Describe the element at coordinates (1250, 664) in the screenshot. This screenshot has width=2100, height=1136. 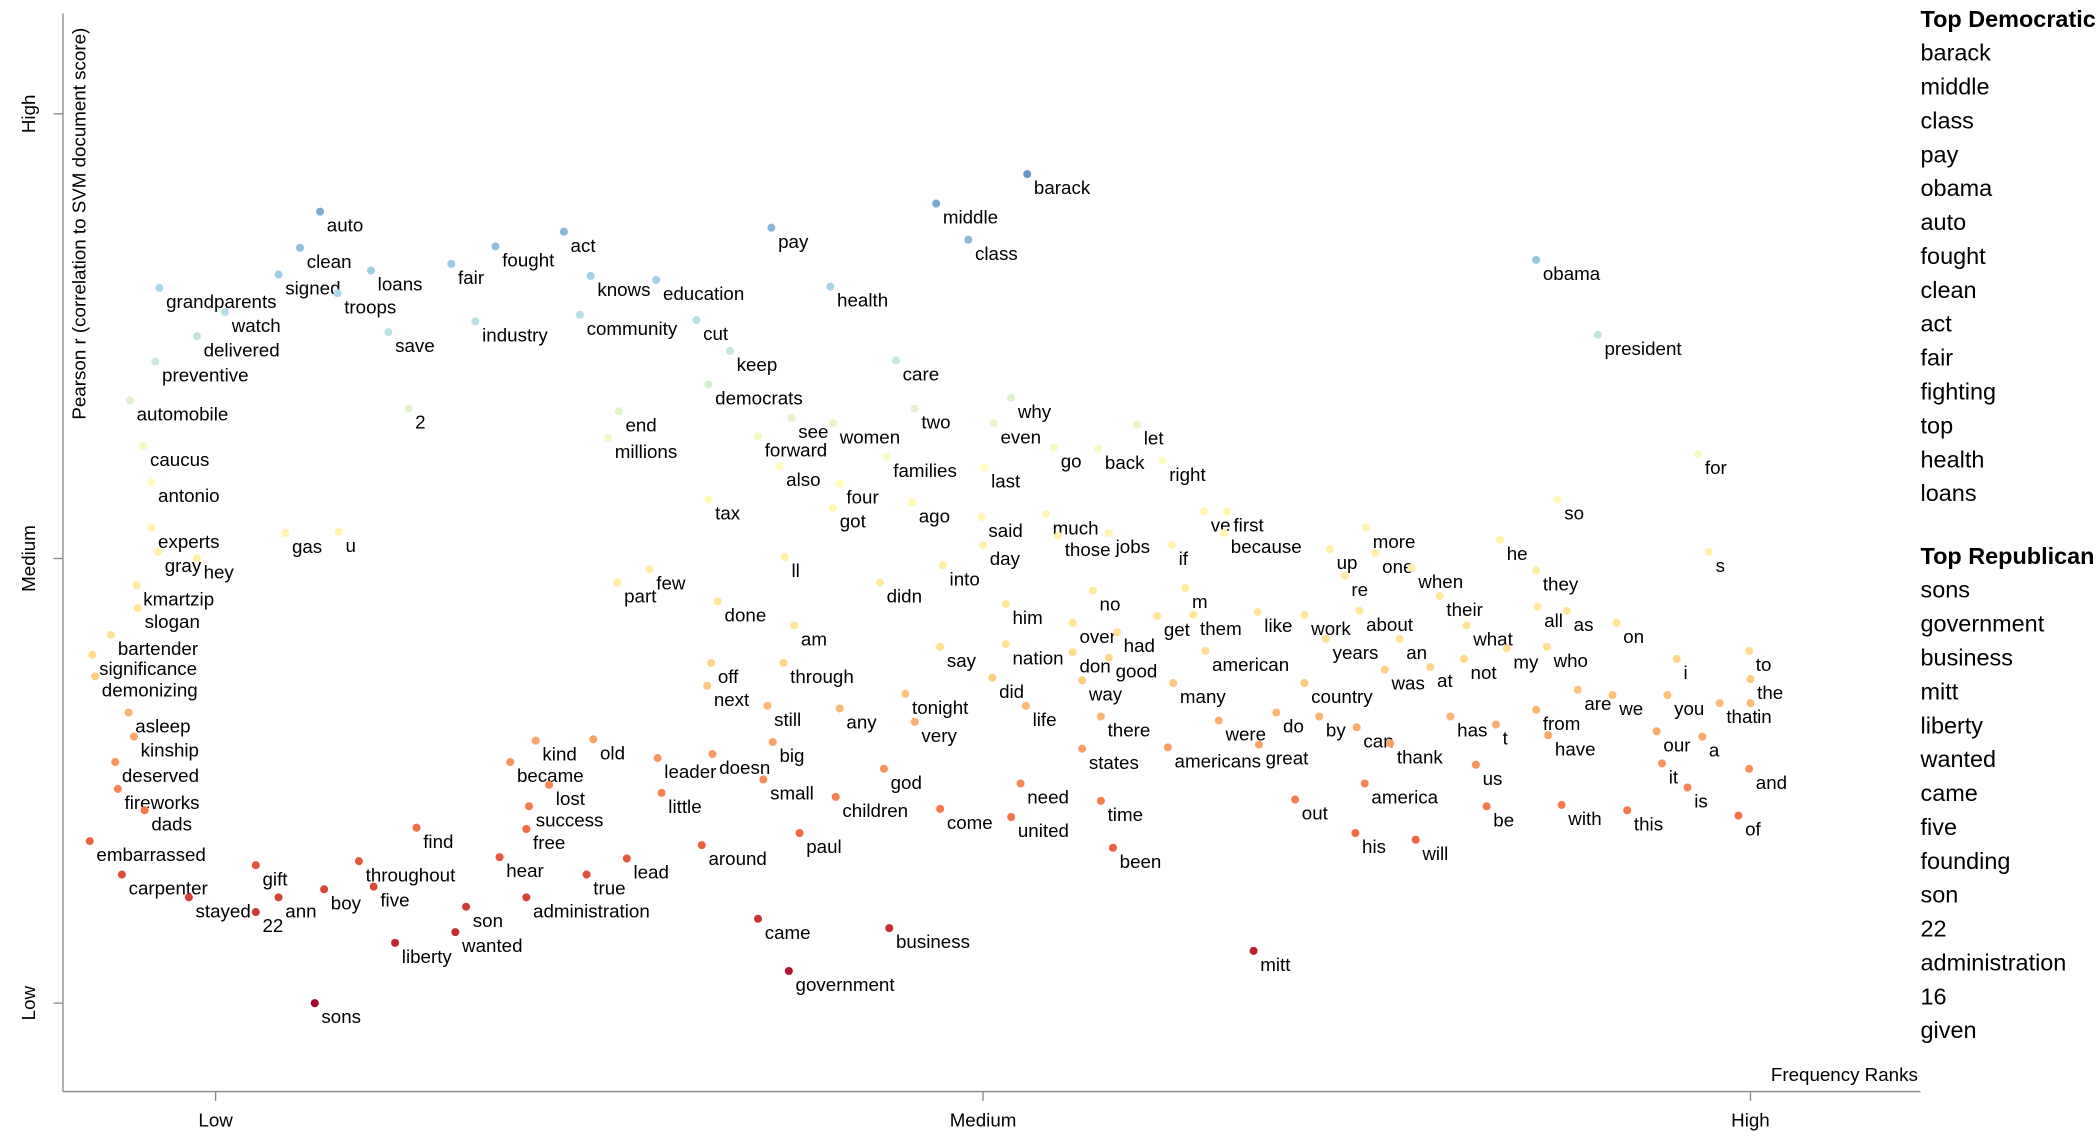
I see `point-label: american` at that location.